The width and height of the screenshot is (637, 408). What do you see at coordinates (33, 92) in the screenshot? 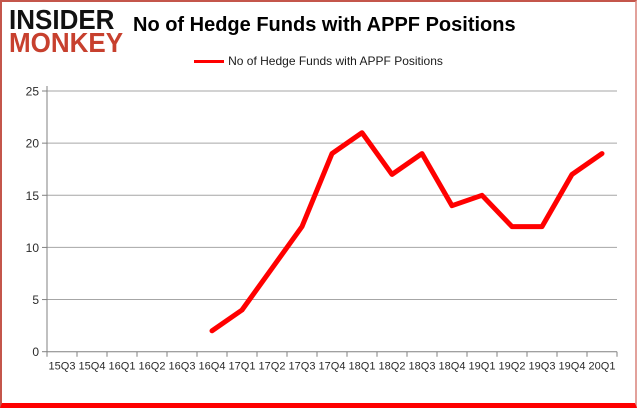
I see `y-tick-label: 25` at bounding box center [33, 92].